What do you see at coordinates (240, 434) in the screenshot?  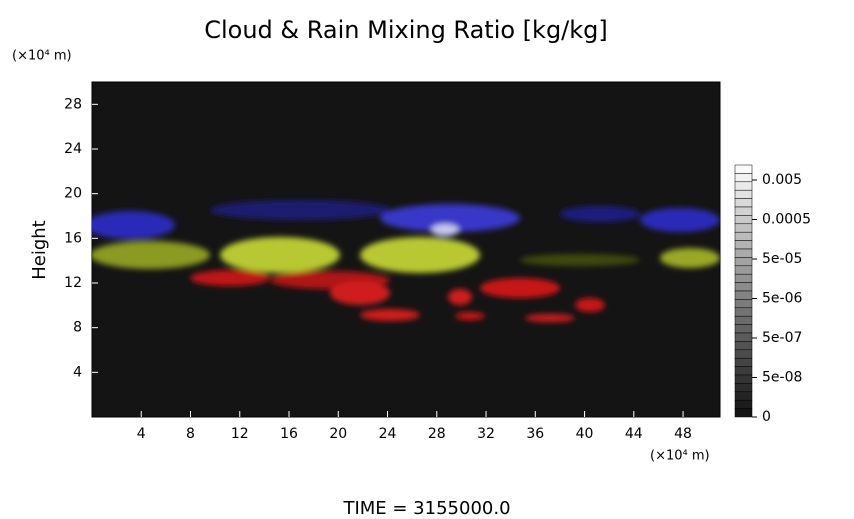 I see `x-tick-label: 12` at bounding box center [240, 434].